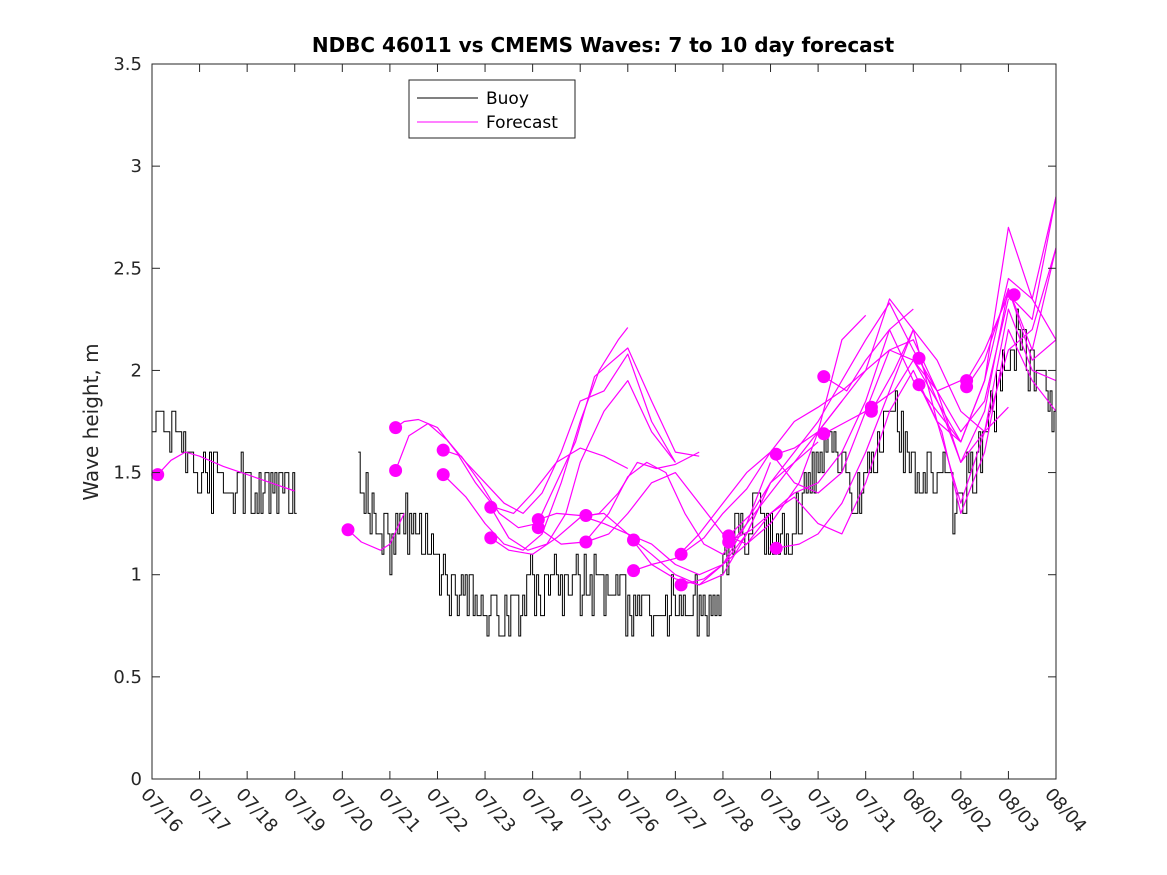 The image size is (1167, 875). What do you see at coordinates (91, 421) in the screenshot?
I see `y-axis-label: Wave height, m` at bounding box center [91, 421].